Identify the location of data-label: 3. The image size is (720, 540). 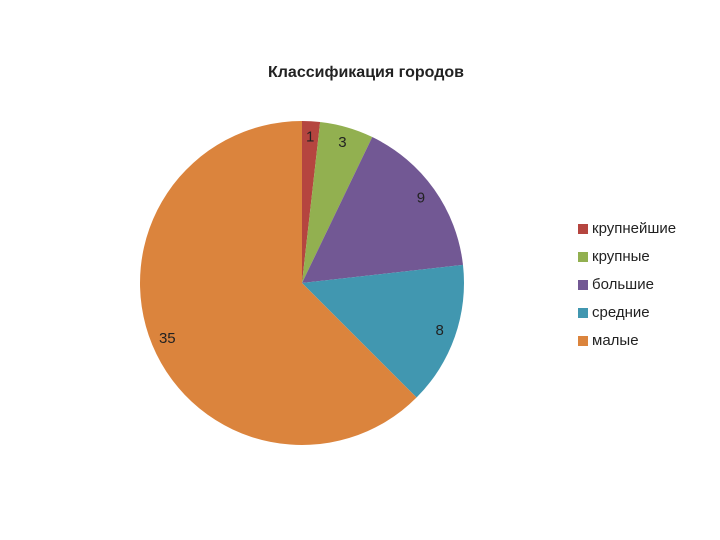
(342, 142).